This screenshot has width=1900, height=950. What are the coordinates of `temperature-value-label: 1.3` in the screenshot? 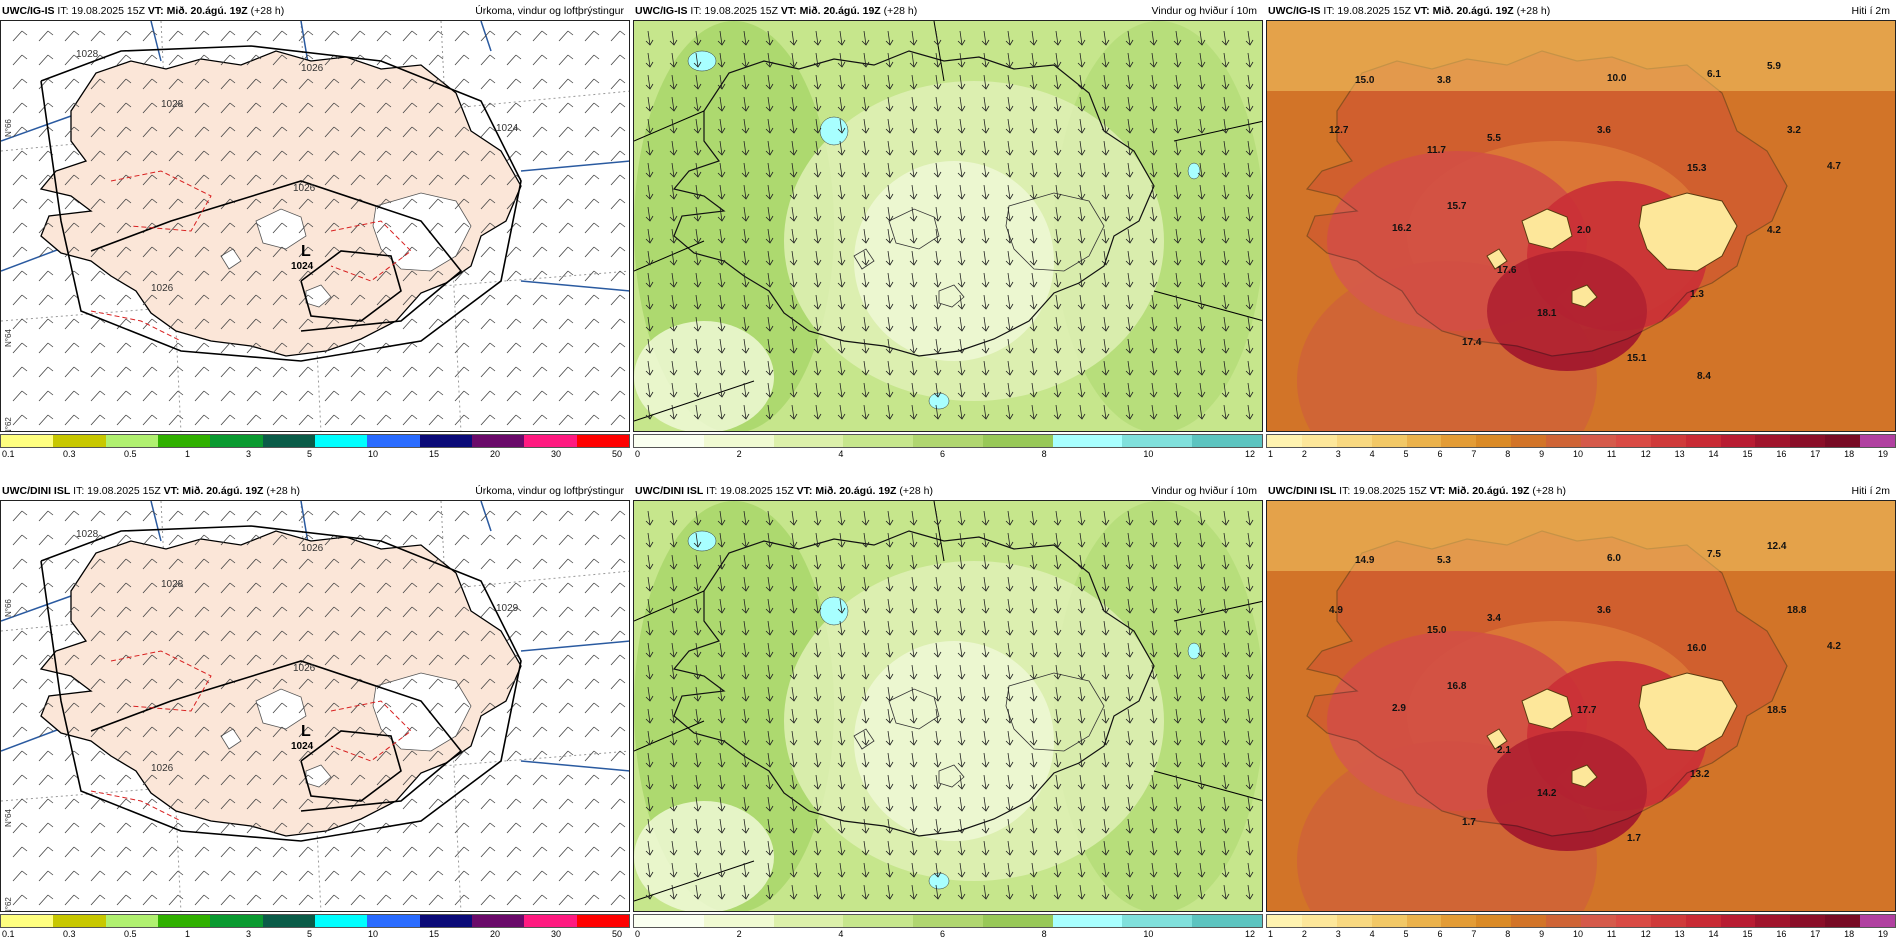 It's located at (1697, 294).